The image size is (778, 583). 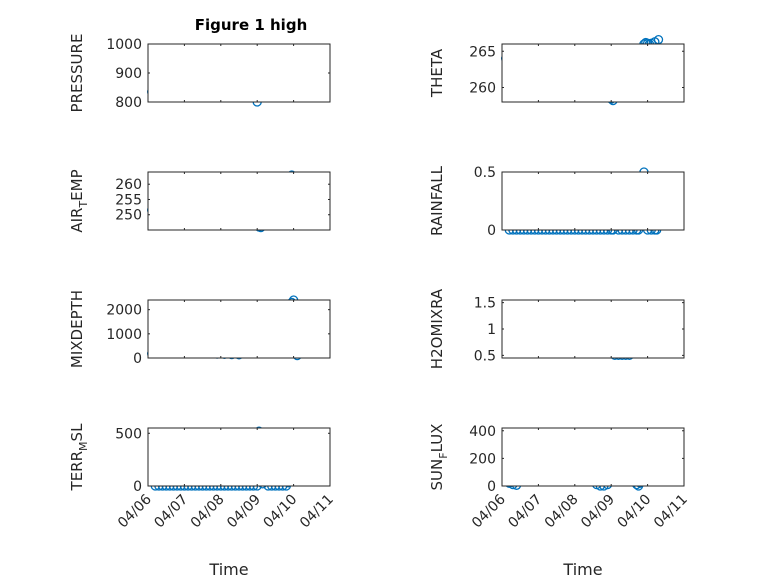 What do you see at coordinates (124, 311) in the screenshot?
I see `y-tick-label: 2000` at bounding box center [124, 311].